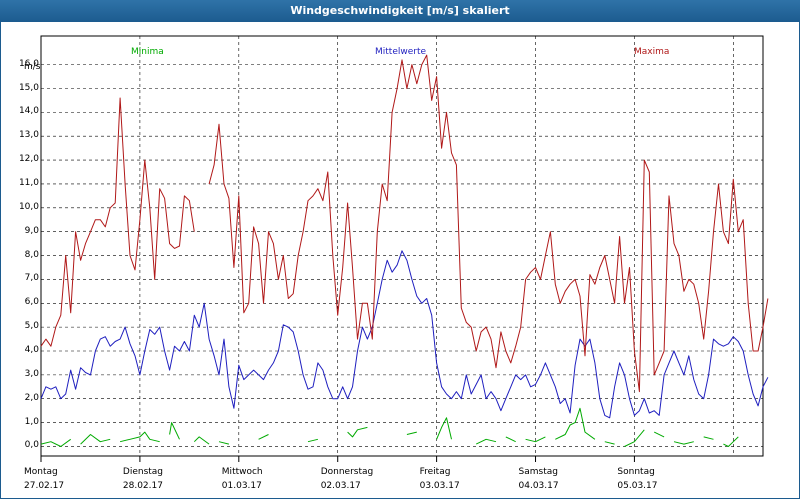 The width and height of the screenshot is (800, 500). What do you see at coordinates (652, 479) in the screenshot?
I see `x-day-label: Sonntag 05.03.17` at bounding box center [652, 479].